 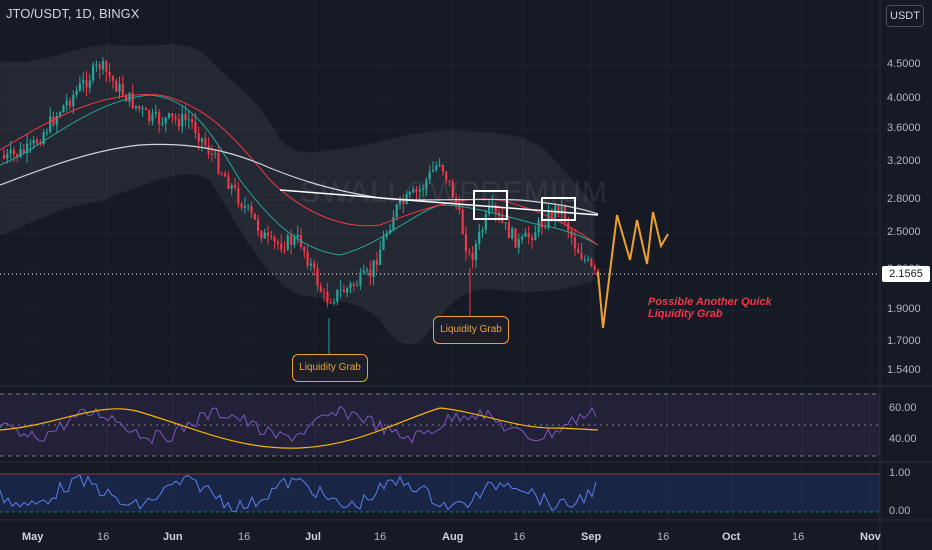 I want to click on price-tick: 1.7000, so click(x=904, y=341).